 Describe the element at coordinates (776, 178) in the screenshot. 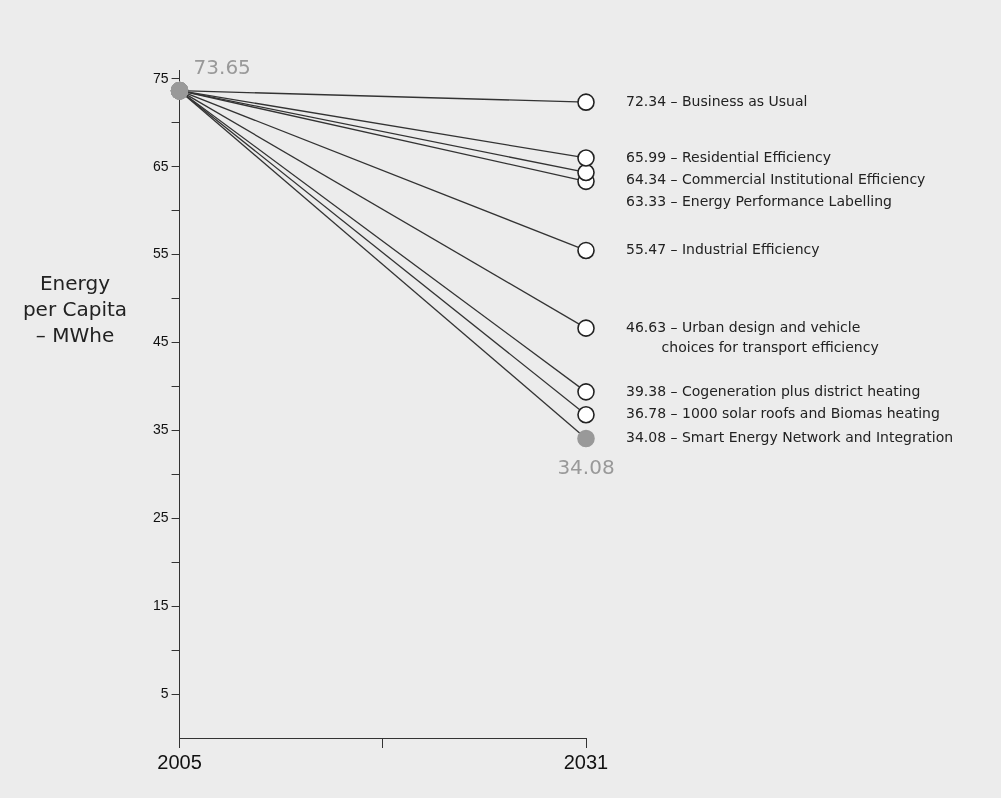

I see `text: 64.34 – Commercial Institutional Efficiency` at that location.